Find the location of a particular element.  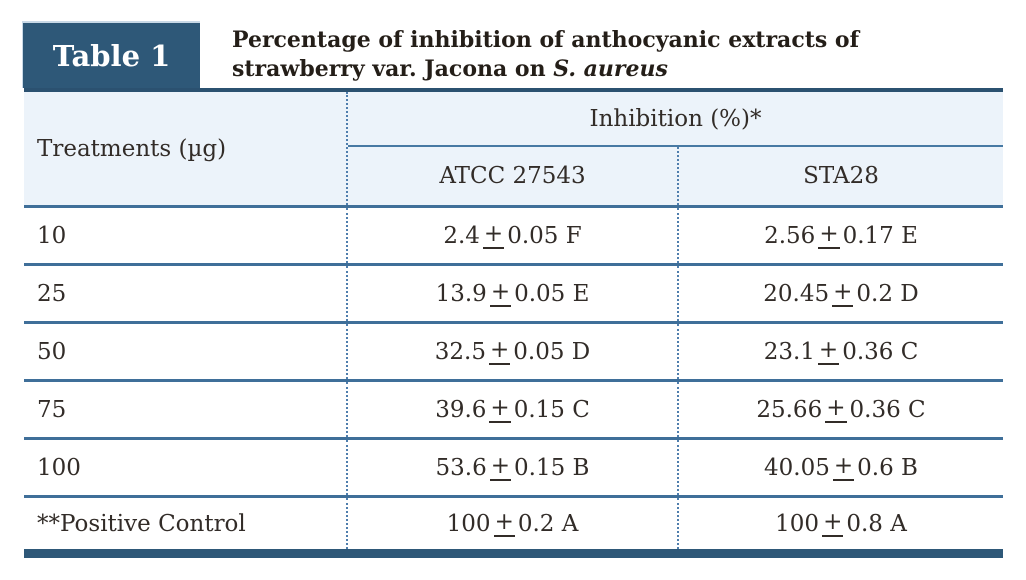

atcc-cell: 53.6 +0.15 B is located at coordinates (513, 467).